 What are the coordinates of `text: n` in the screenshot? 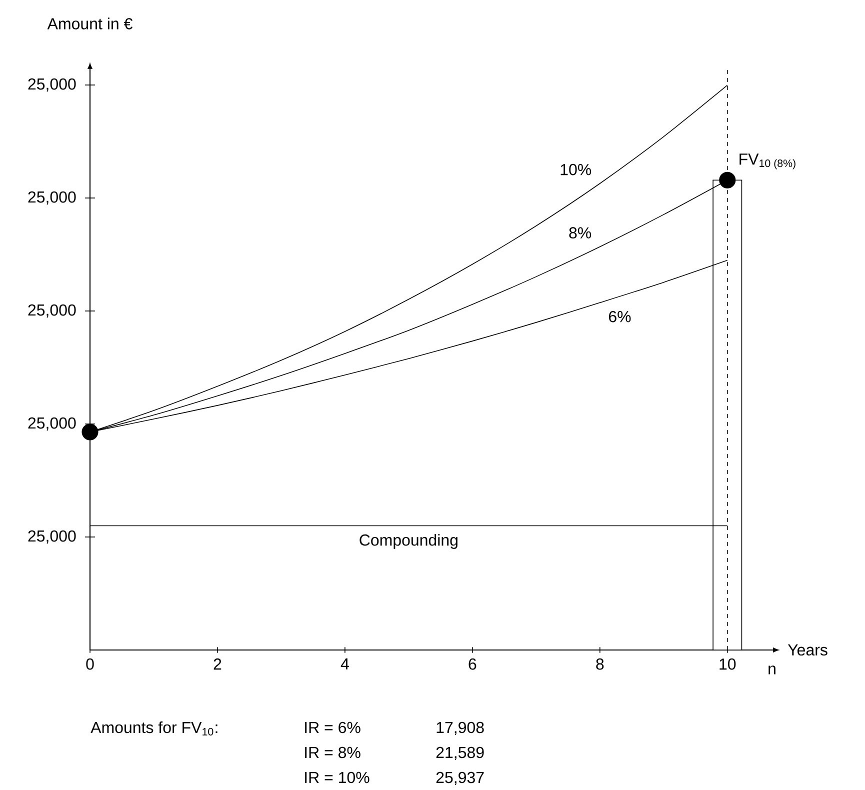 It's located at (772, 669).